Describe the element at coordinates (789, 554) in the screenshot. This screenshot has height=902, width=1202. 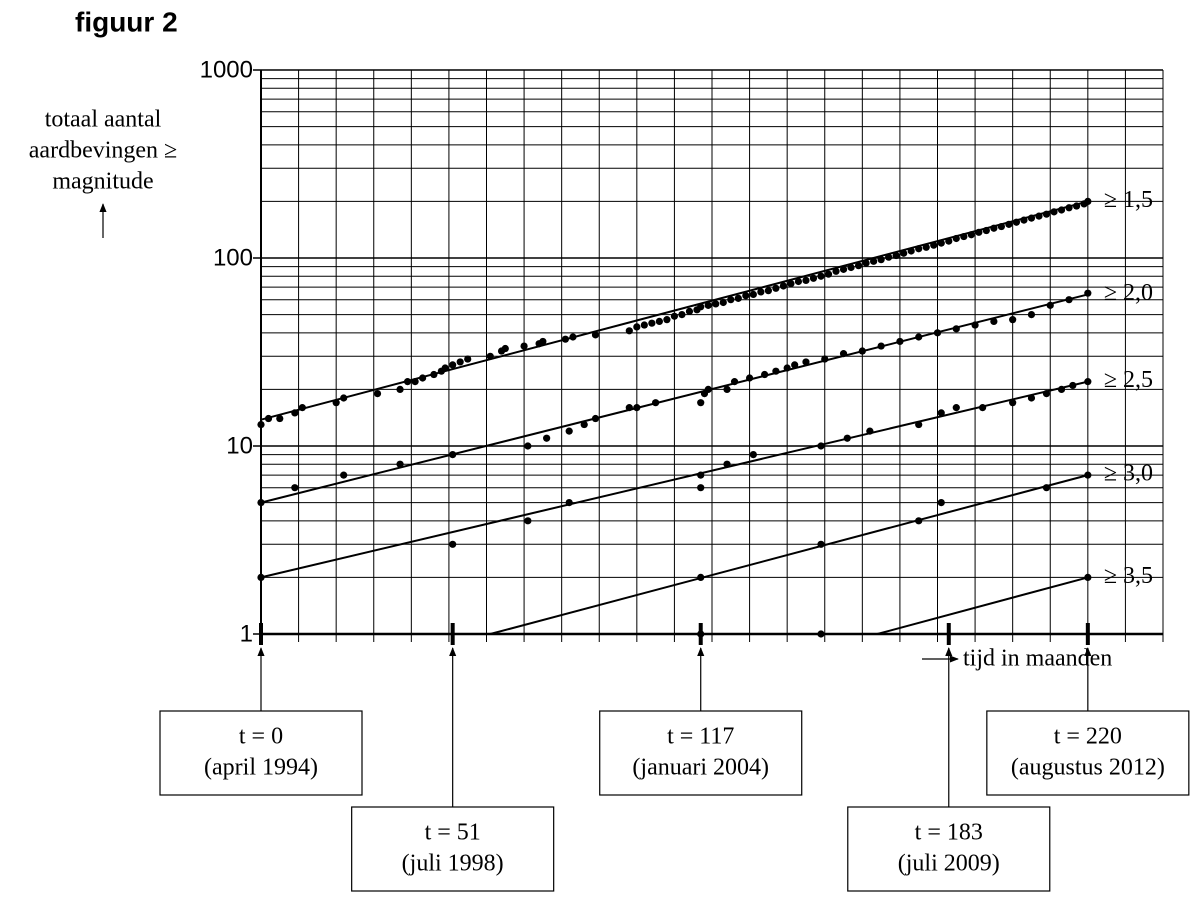
I see `fit-line` at that location.